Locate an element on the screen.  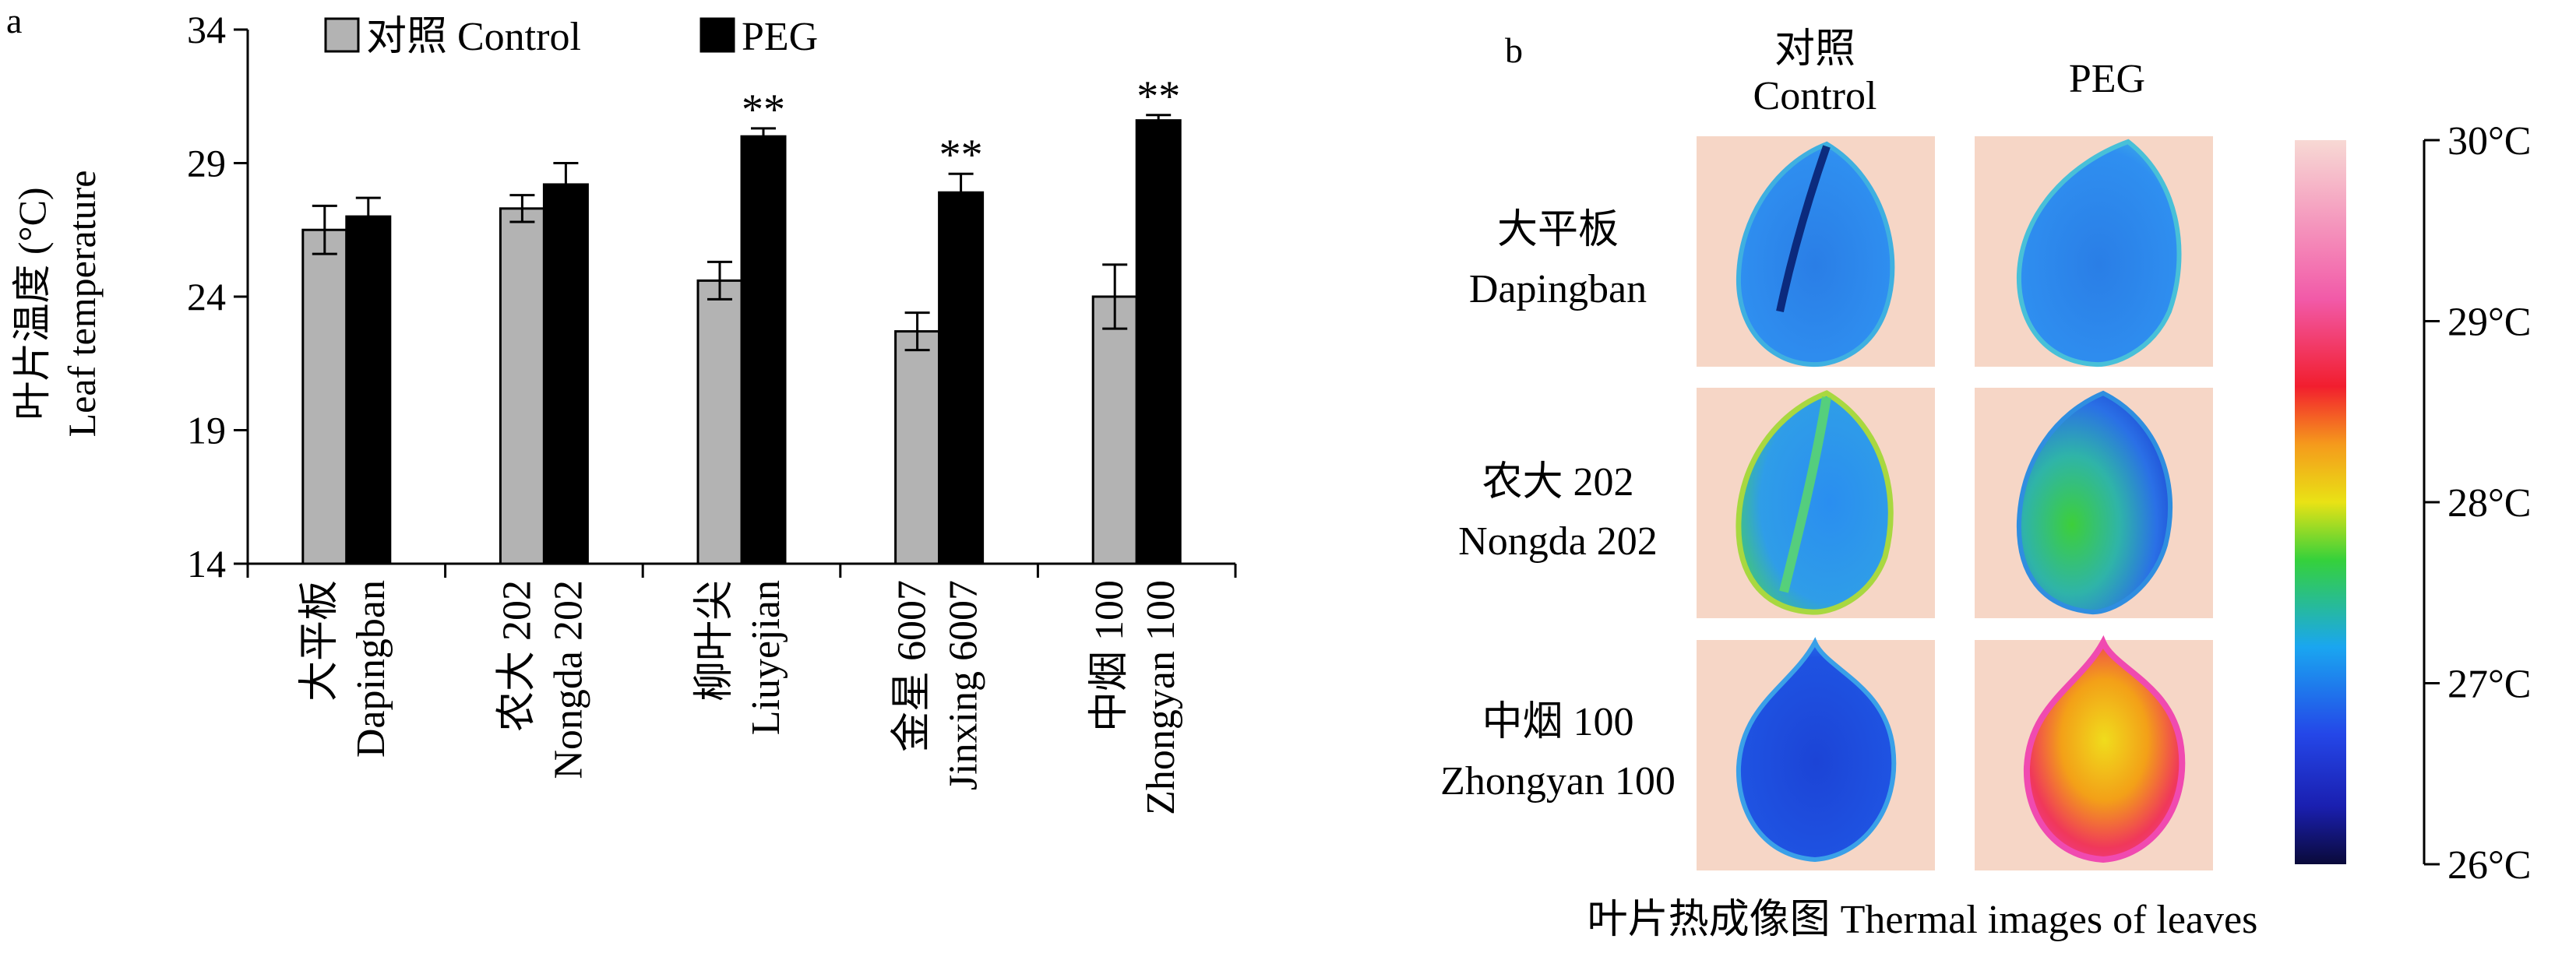
row-label-1-cn: 大平板 is located at coordinates (1558, 230).